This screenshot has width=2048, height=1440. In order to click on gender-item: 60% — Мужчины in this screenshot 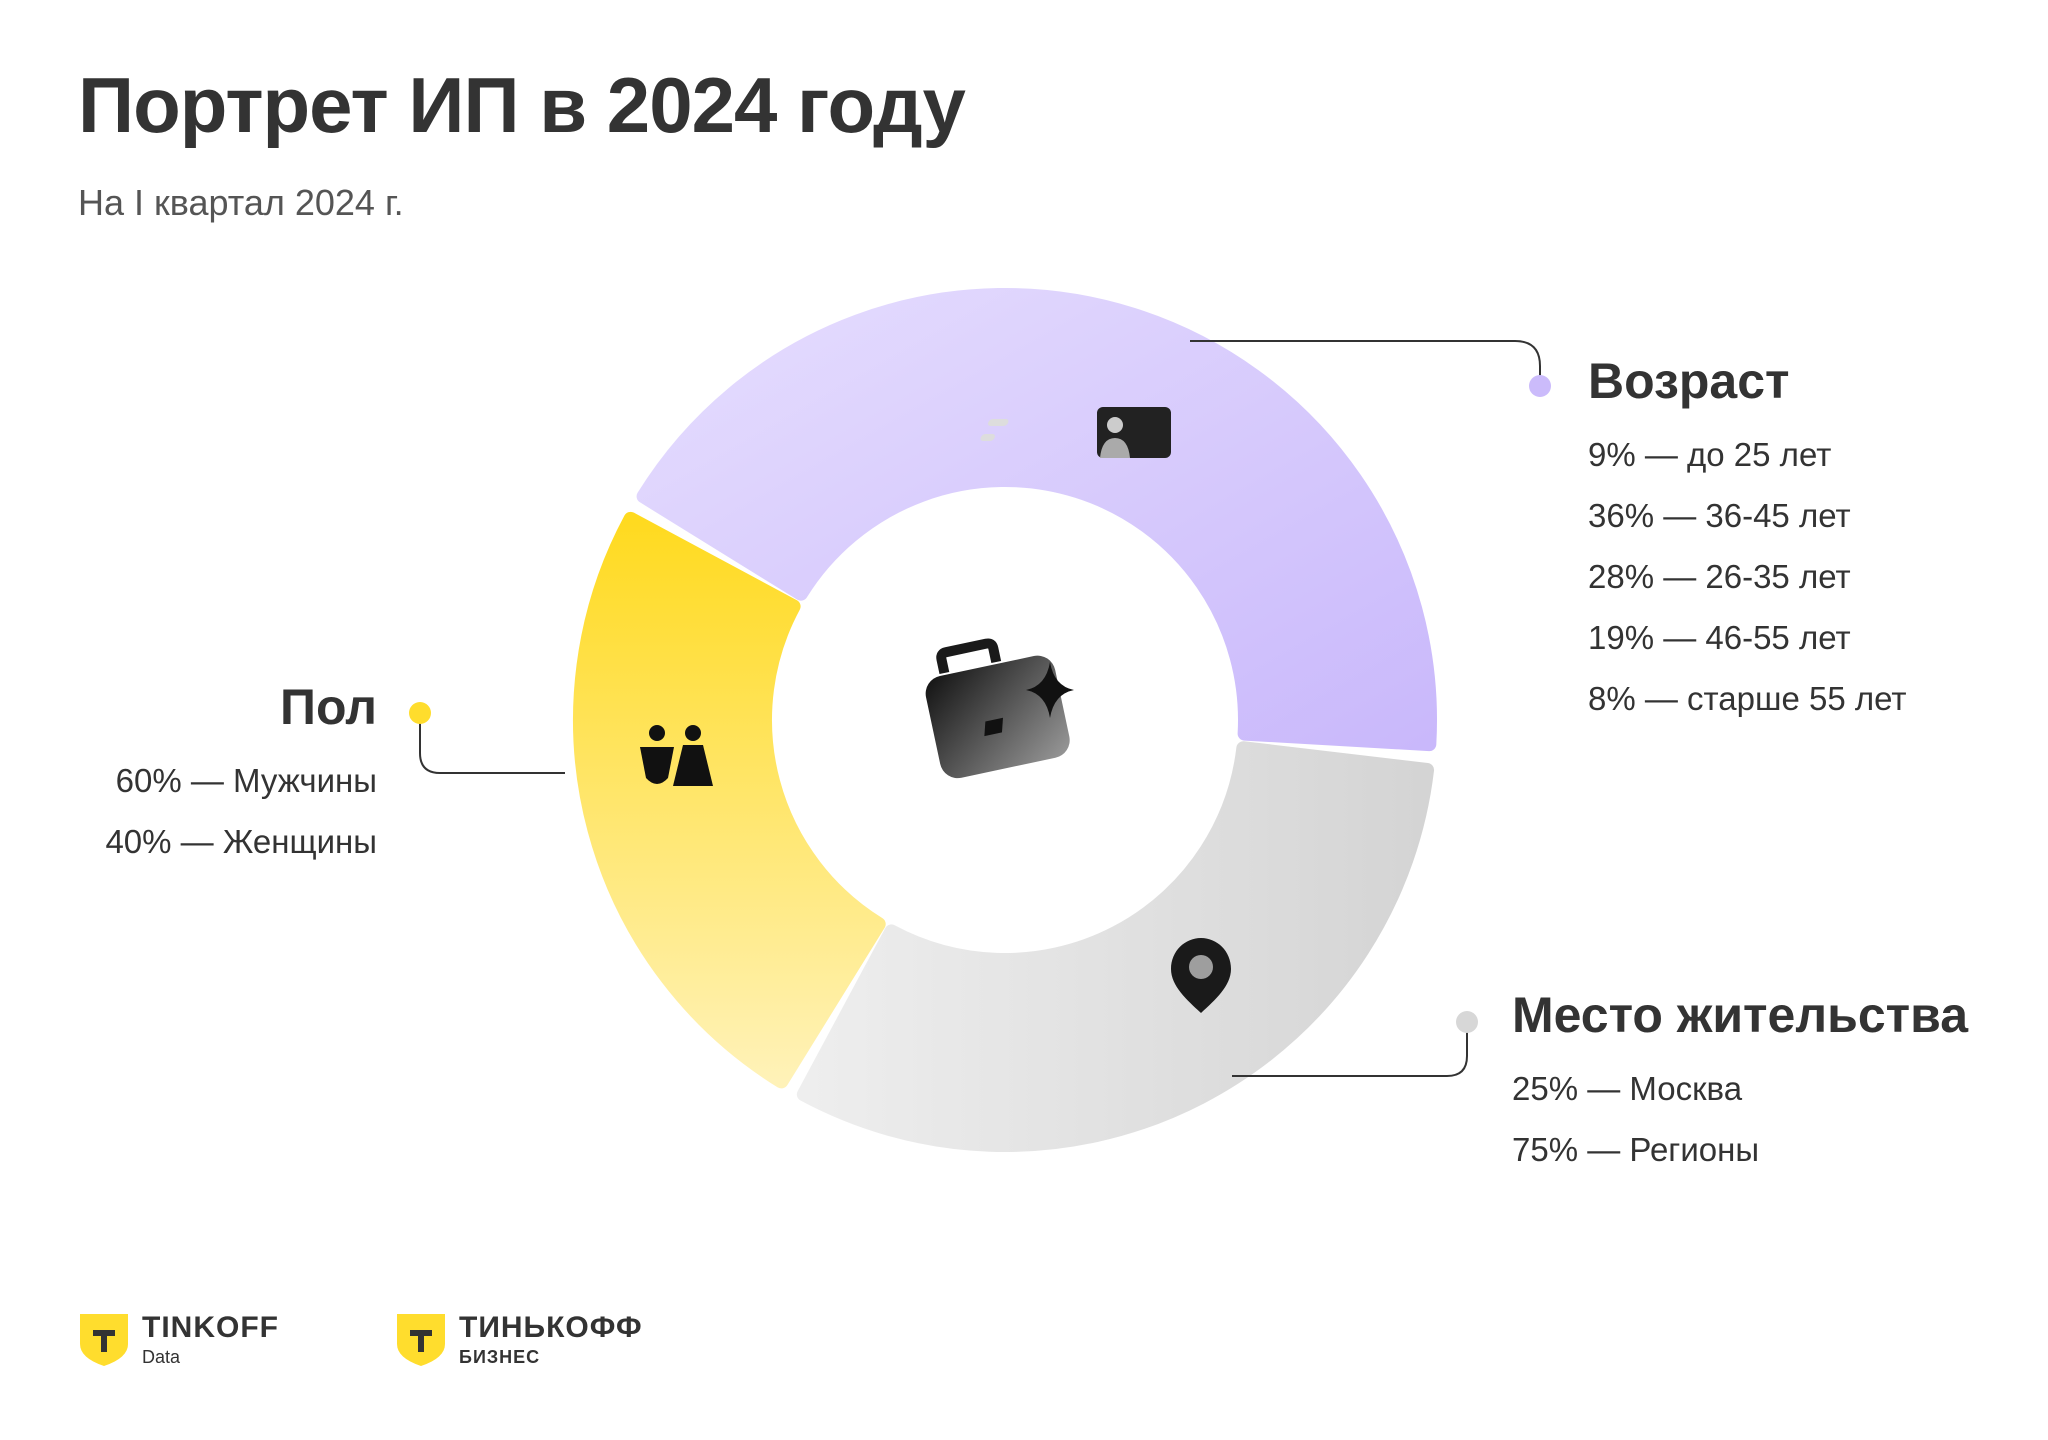, I will do `click(246, 780)`.